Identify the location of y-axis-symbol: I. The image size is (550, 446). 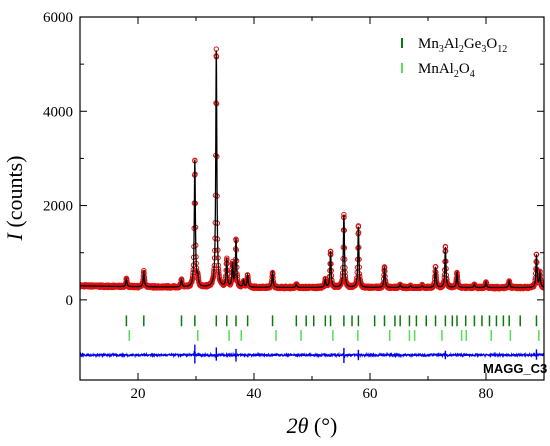
(14, 236).